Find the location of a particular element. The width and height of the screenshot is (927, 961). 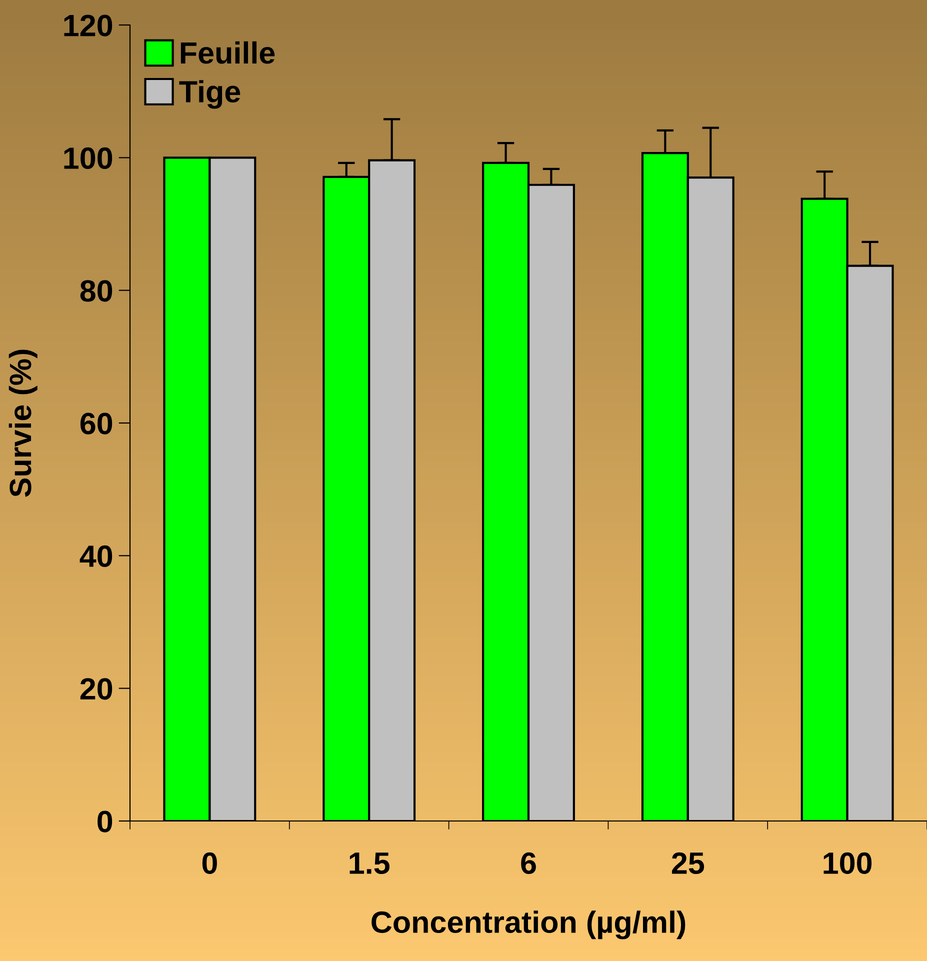

y-axis-title: Survie (%) is located at coordinates (23, 423).